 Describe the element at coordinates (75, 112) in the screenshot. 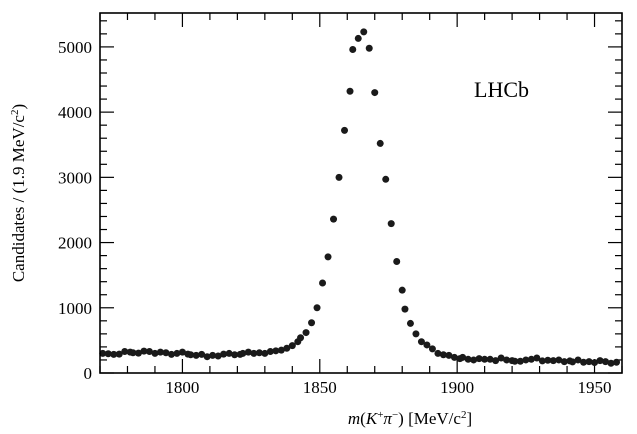

I see `y-tick-label: 4000` at that location.